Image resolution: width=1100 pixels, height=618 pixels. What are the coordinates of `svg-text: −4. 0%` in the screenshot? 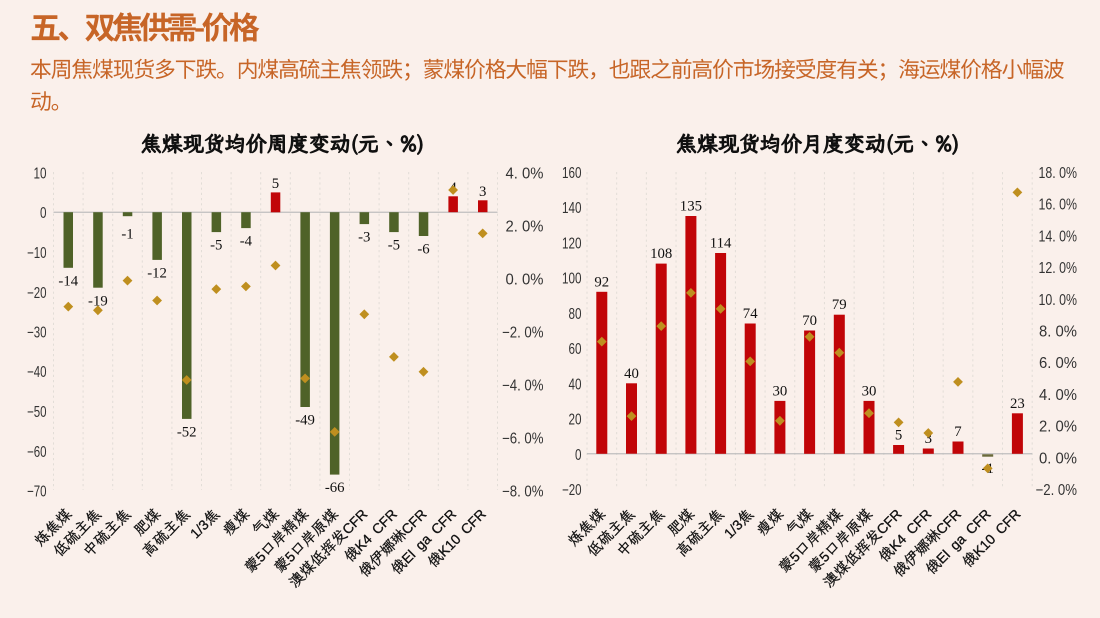 It's located at (523, 386).